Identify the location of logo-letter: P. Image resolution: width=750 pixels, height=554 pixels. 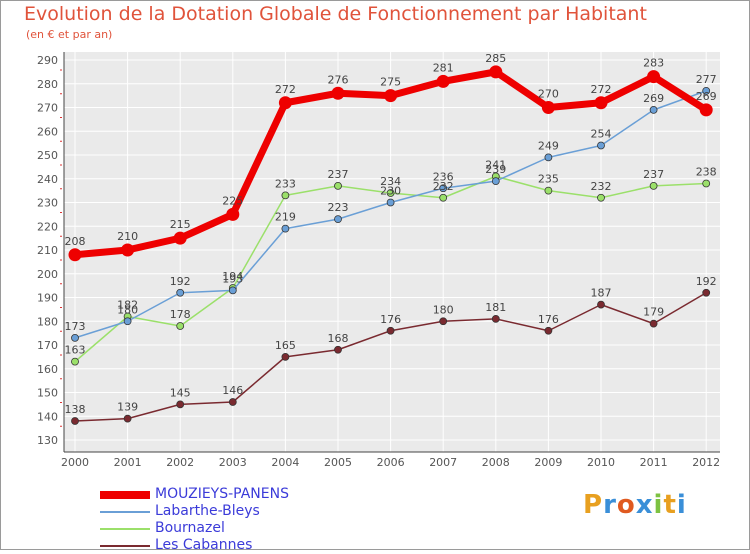
(593, 505).